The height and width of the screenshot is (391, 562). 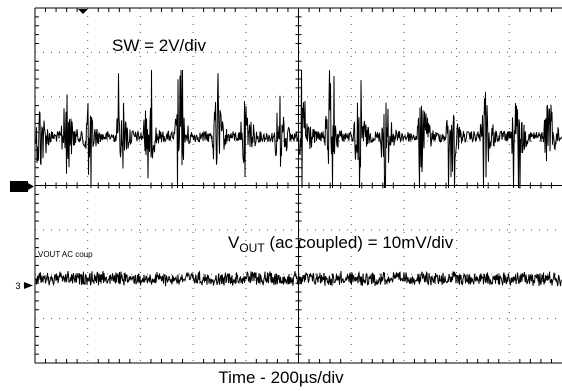 What do you see at coordinates (281, 377) in the screenshot?
I see `x-axis-label: Time - 200µs/div` at bounding box center [281, 377].